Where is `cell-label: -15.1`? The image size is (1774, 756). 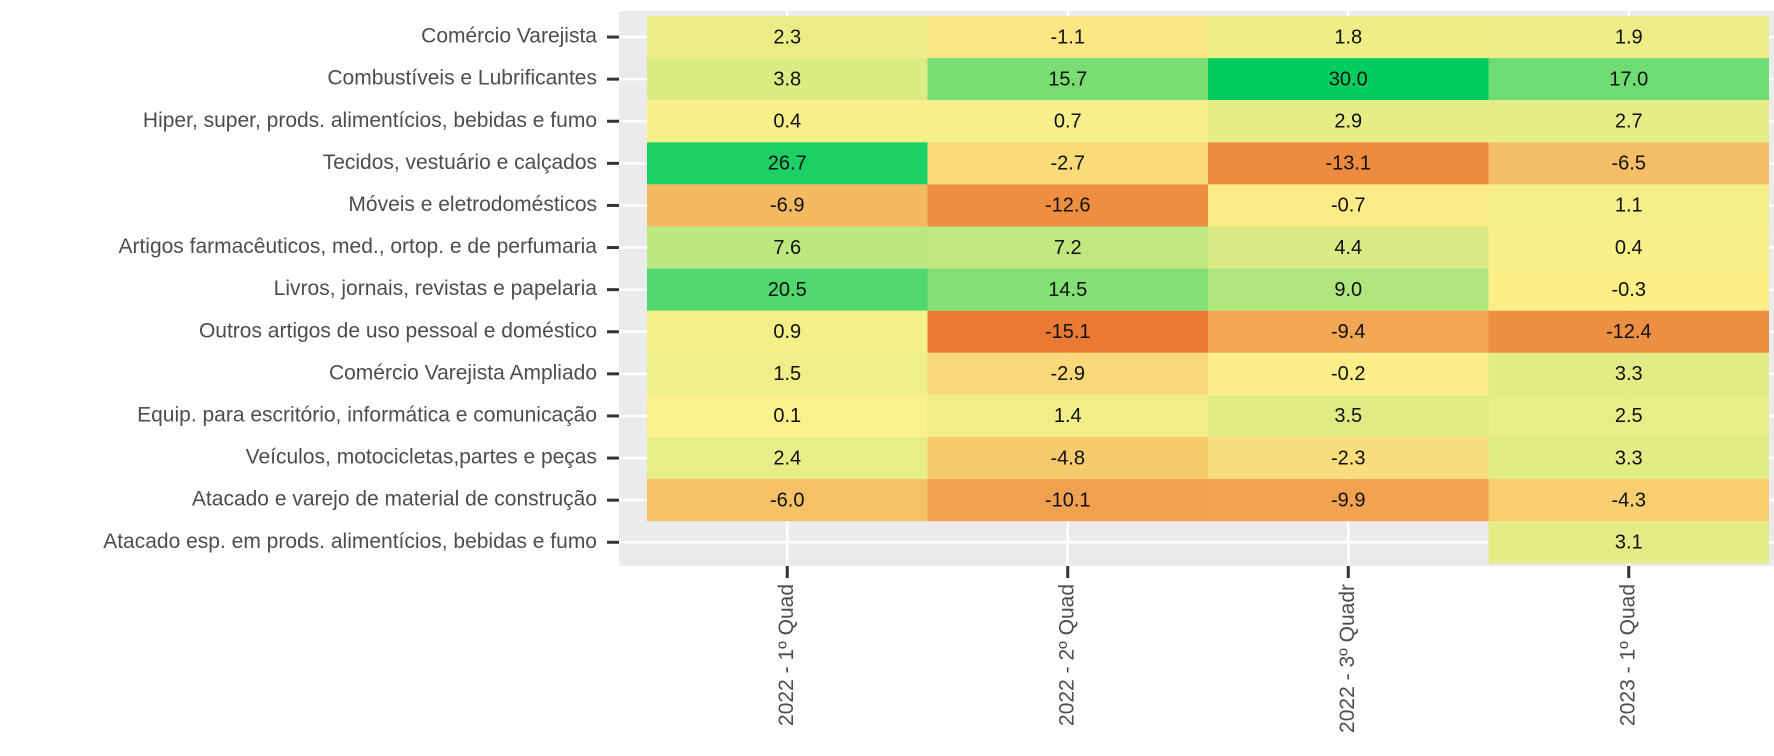 cell-label: -15.1 is located at coordinates (1068, 332).